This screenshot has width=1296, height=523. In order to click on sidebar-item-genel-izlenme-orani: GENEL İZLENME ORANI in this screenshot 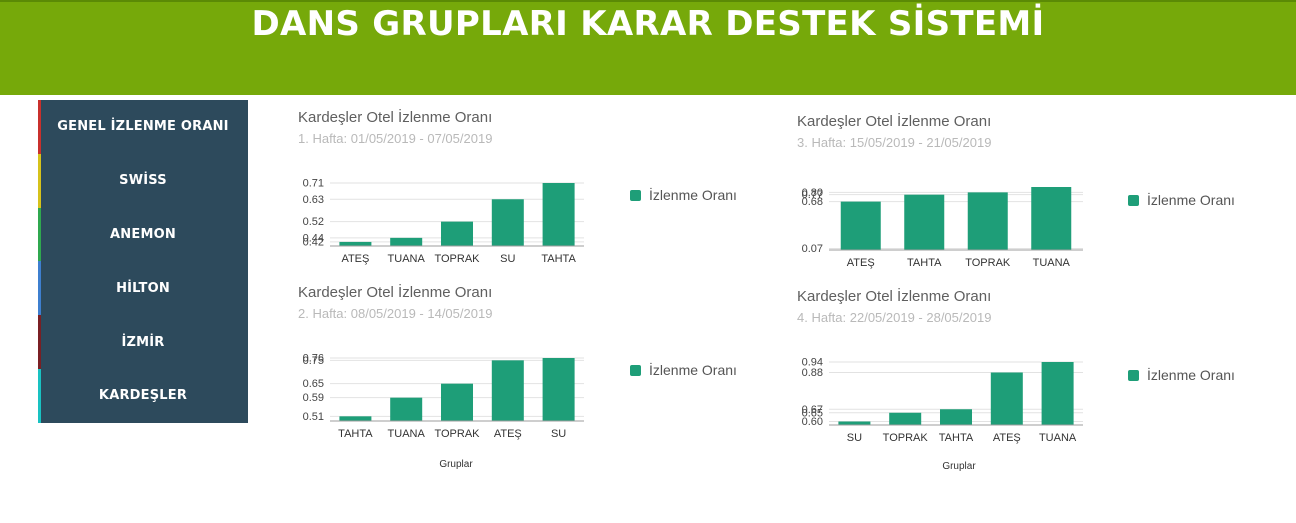, I will do `click(143, 127)`.